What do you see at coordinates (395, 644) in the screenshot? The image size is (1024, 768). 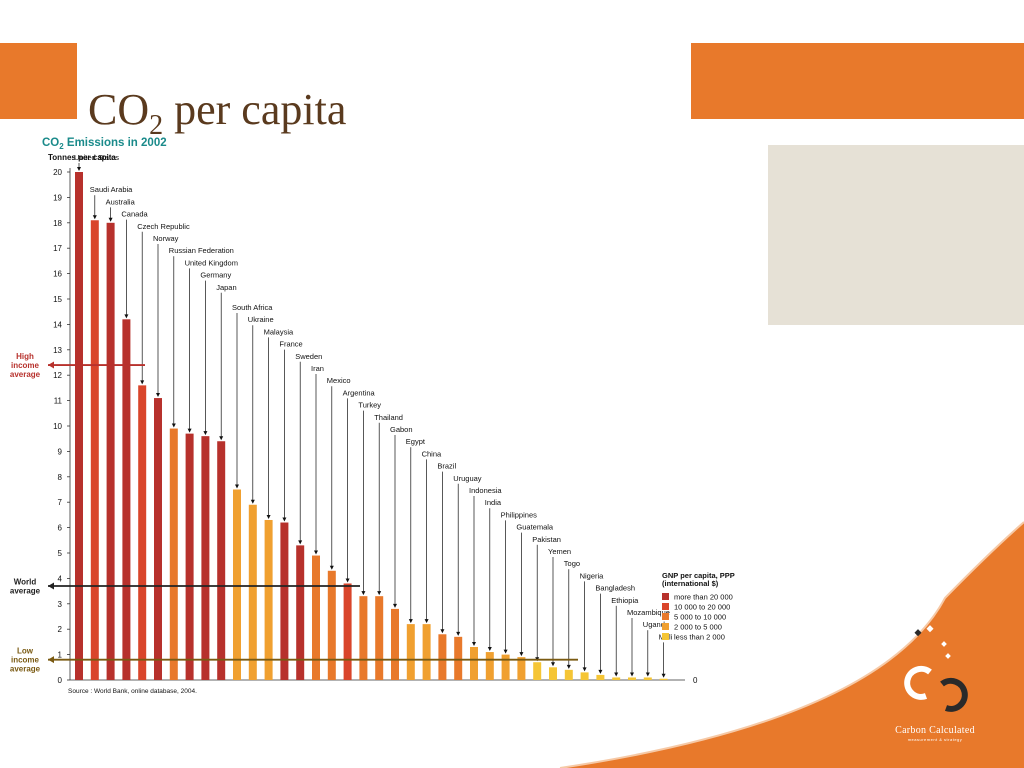 I see `bar-gabon` at bounding box center [395, 644].